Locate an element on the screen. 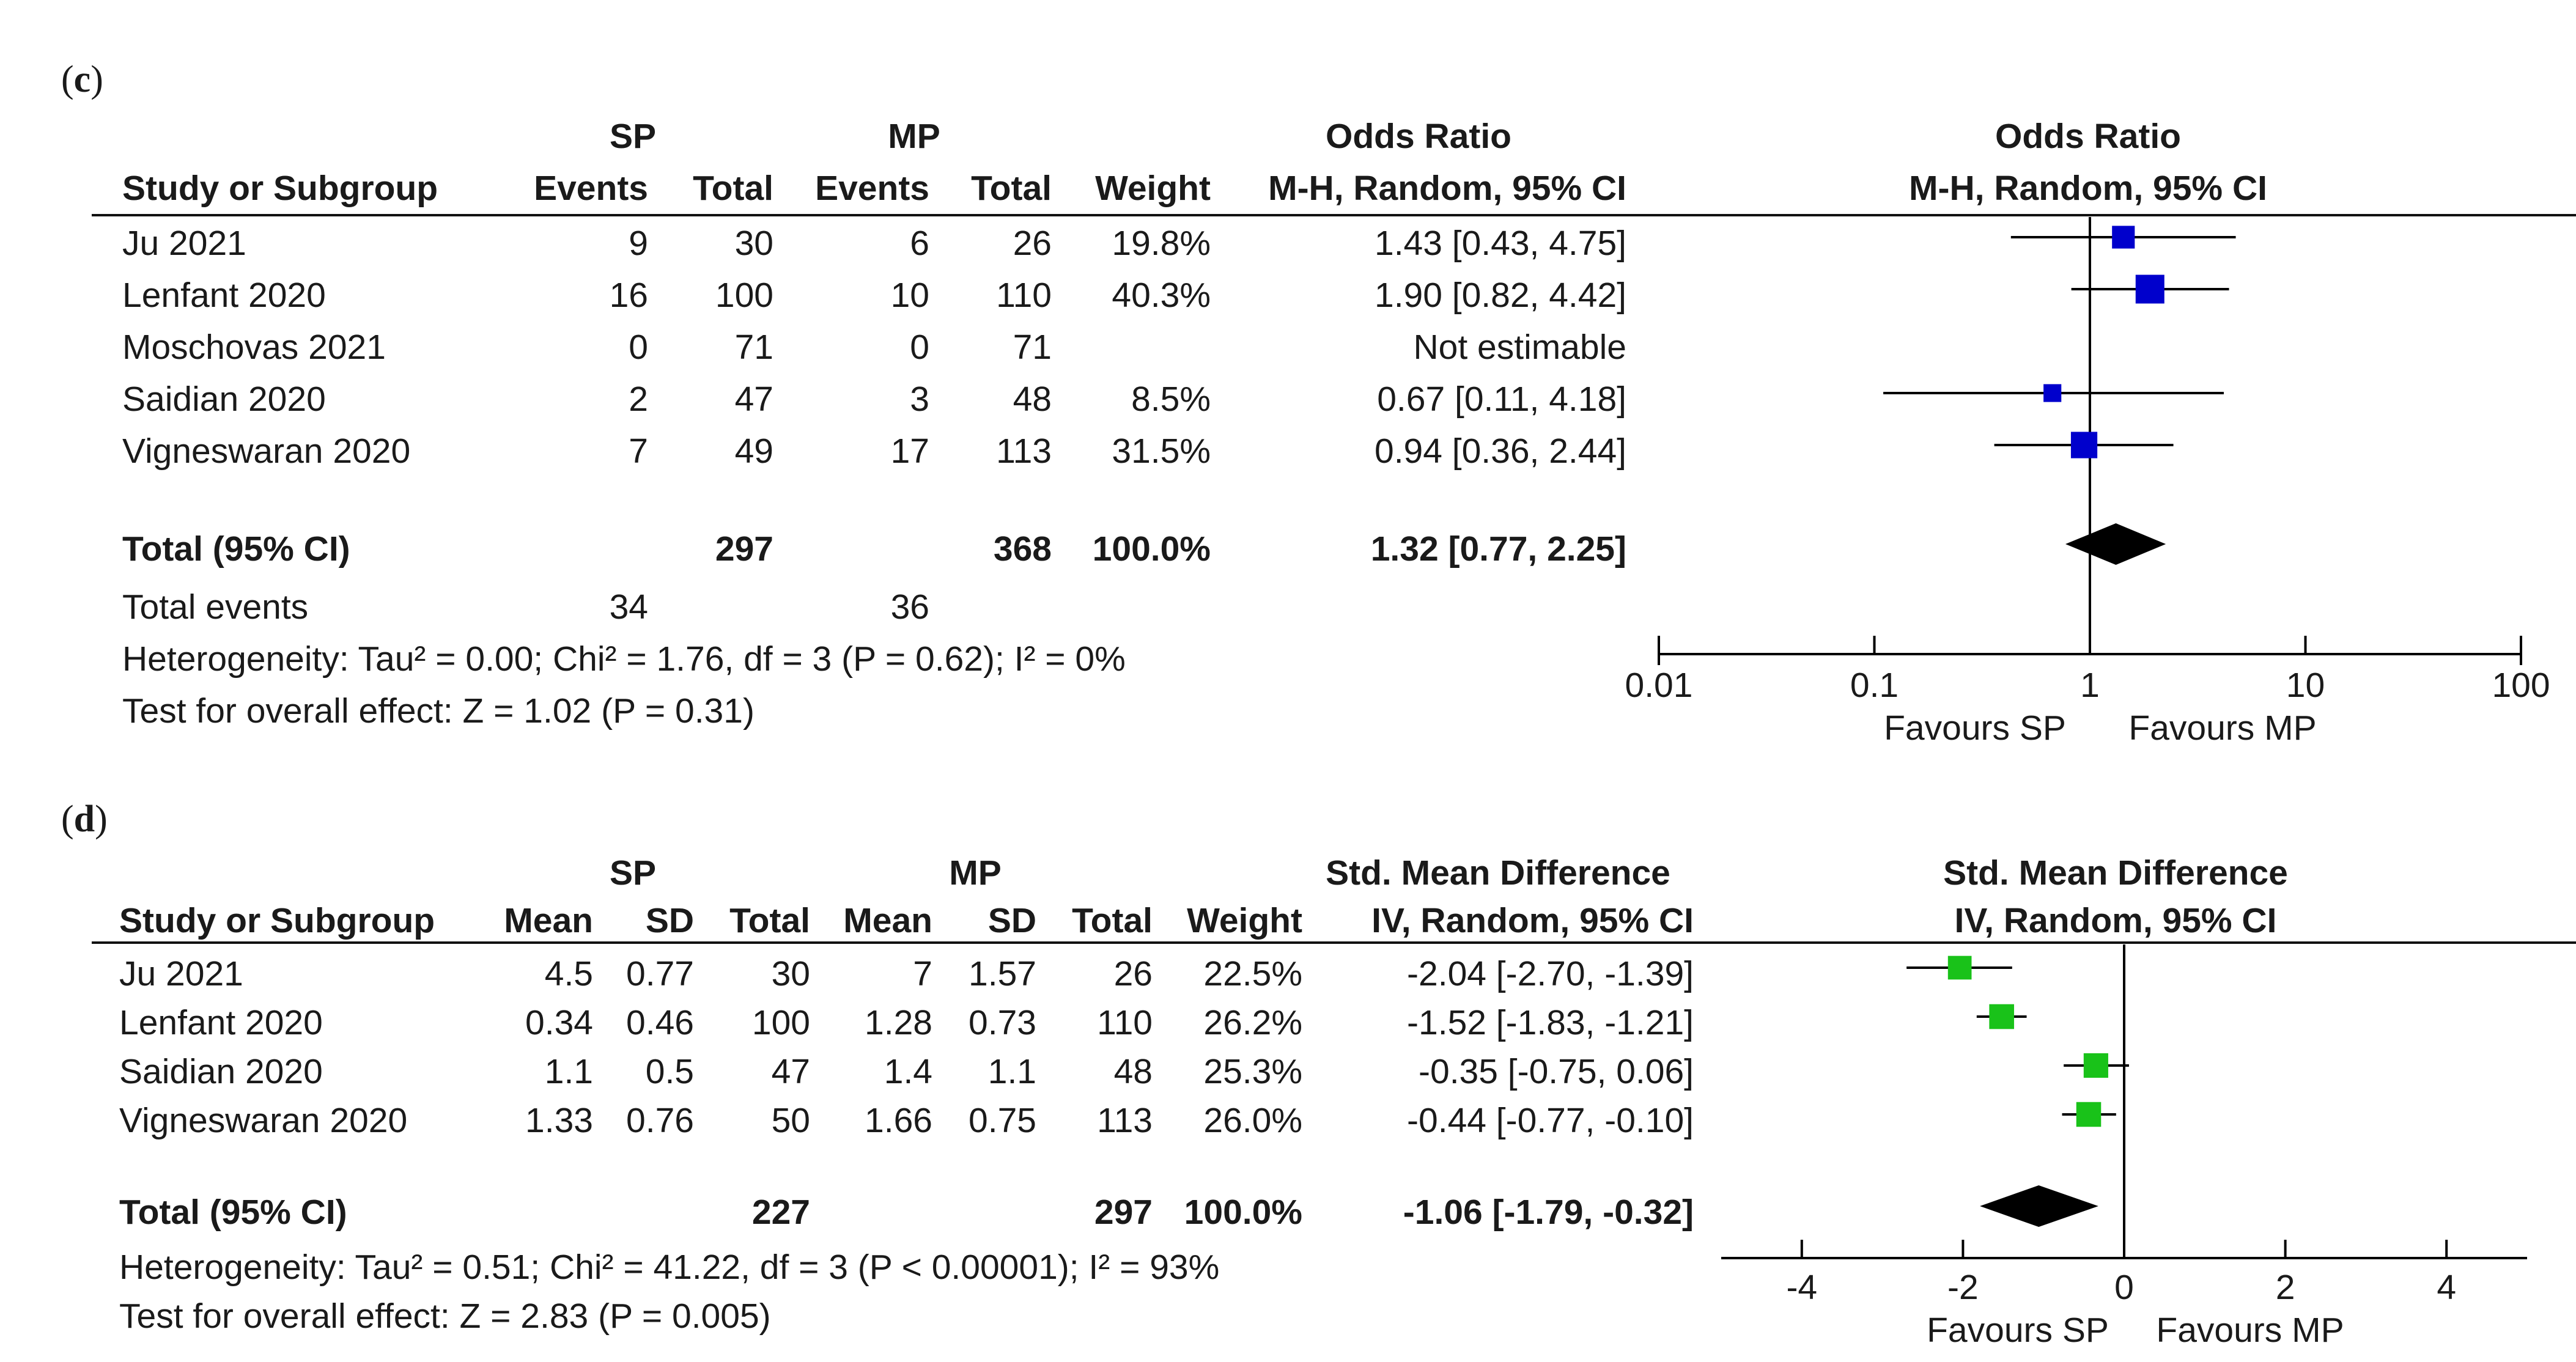 The image size is (2576, 1362). d-row-weight: 26.0% is located at coordinates (1253, 1120).